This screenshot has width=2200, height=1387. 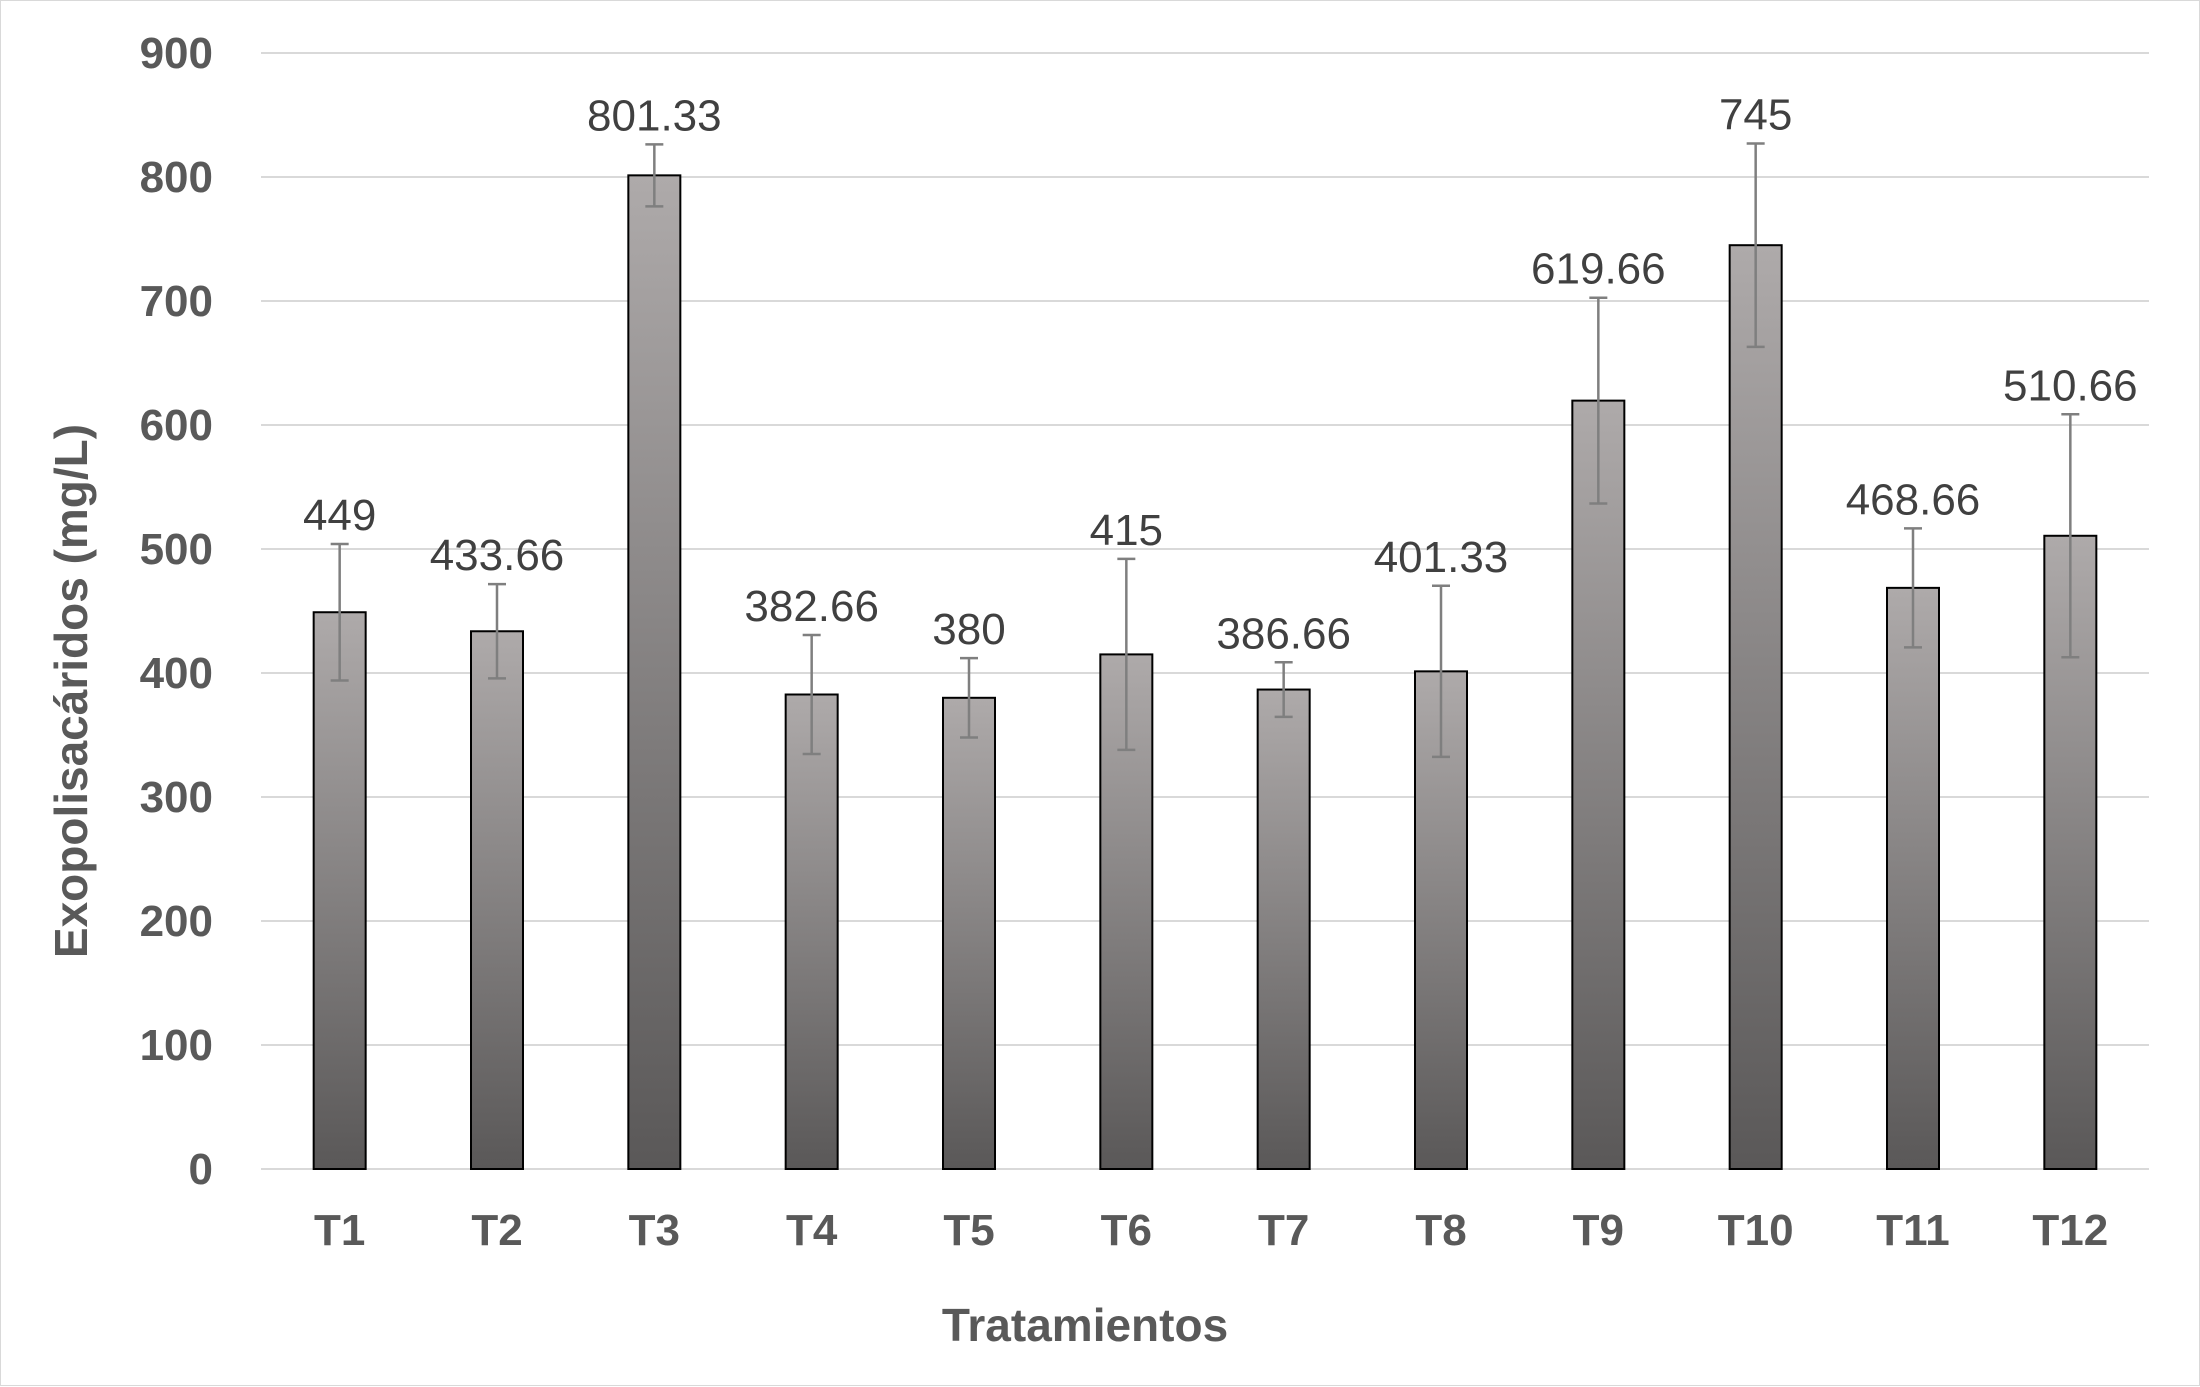 What do you see at coordinates (1211, 1230) in the screenshot?
I see `x-axis-ticks: T1 T2 T3 T4 T5 T6 T7 T8 T9 T10 T11 T12` at bounding box center [1211, 1230].